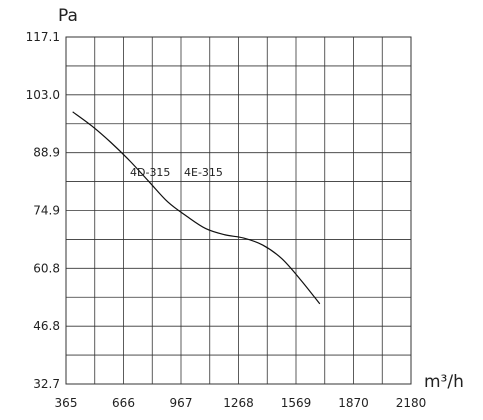  I want to click on x-axis-unit: m³/h, so click(444, 382).